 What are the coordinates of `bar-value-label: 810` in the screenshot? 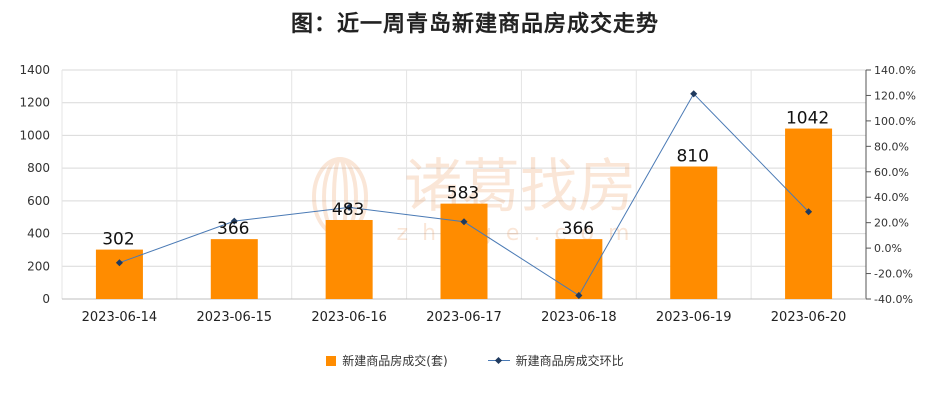 It's located at (692, 157).